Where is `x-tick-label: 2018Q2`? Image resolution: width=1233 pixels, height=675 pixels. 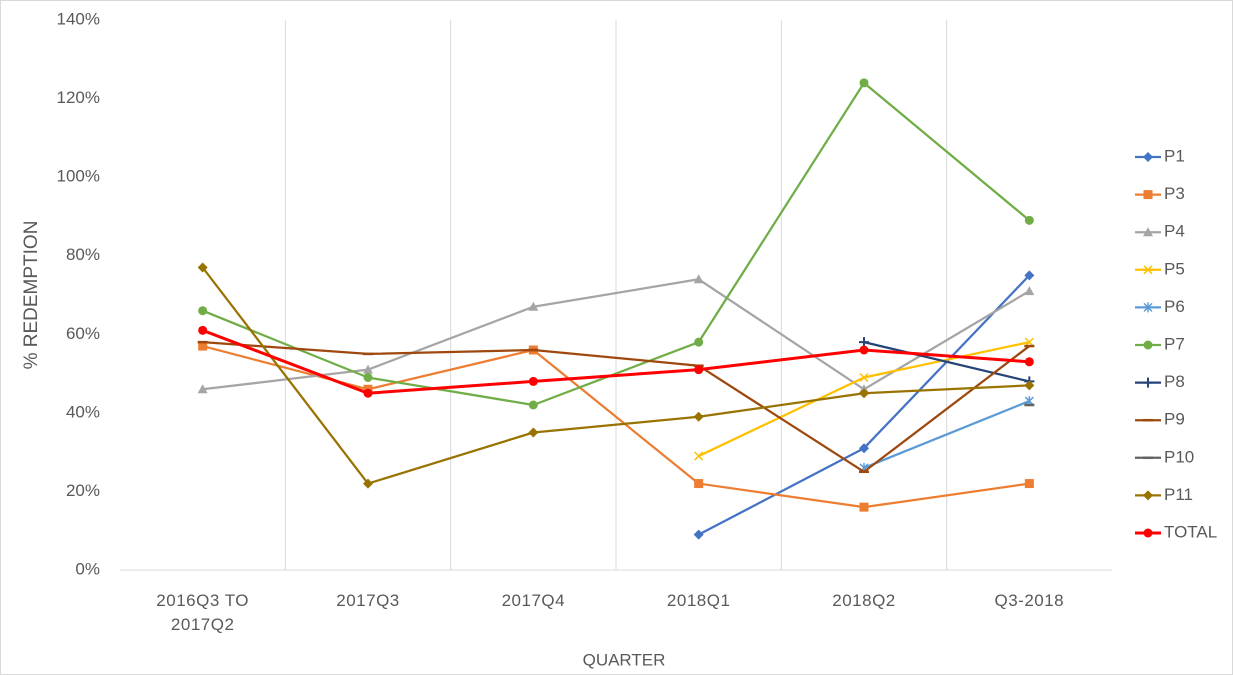 x-tick-label: 2018Q2 is located at coordinates (864, 600).